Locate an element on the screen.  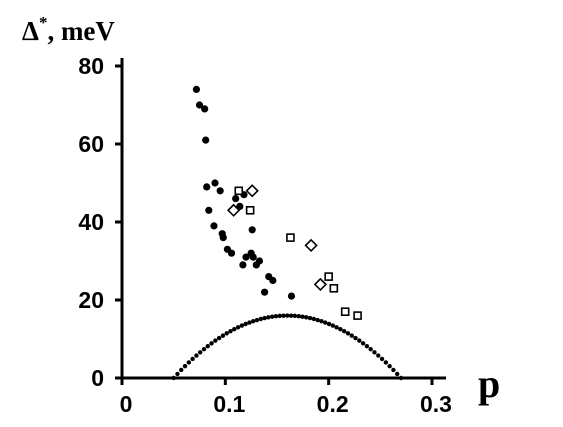
y-tick-label: 80 is located at coordinates (91, 66).